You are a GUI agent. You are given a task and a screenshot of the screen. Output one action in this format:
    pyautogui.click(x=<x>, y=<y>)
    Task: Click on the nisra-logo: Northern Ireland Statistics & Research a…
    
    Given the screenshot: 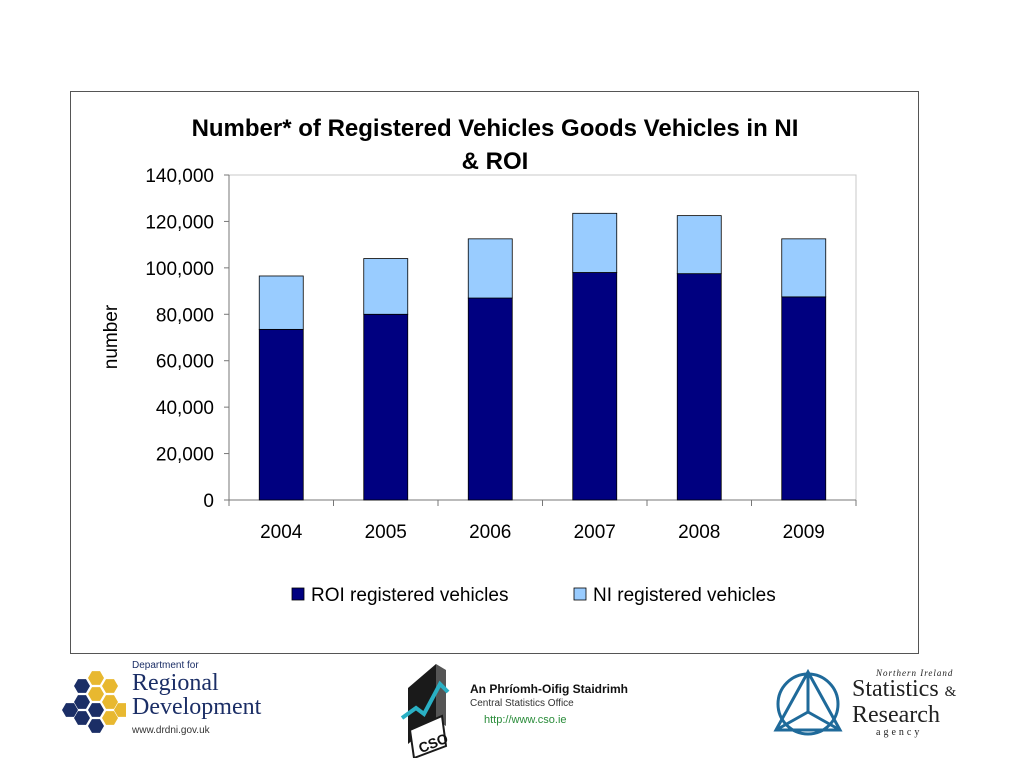 What is the action you would take?
    pyautogui.click(x=866, y=704)
    